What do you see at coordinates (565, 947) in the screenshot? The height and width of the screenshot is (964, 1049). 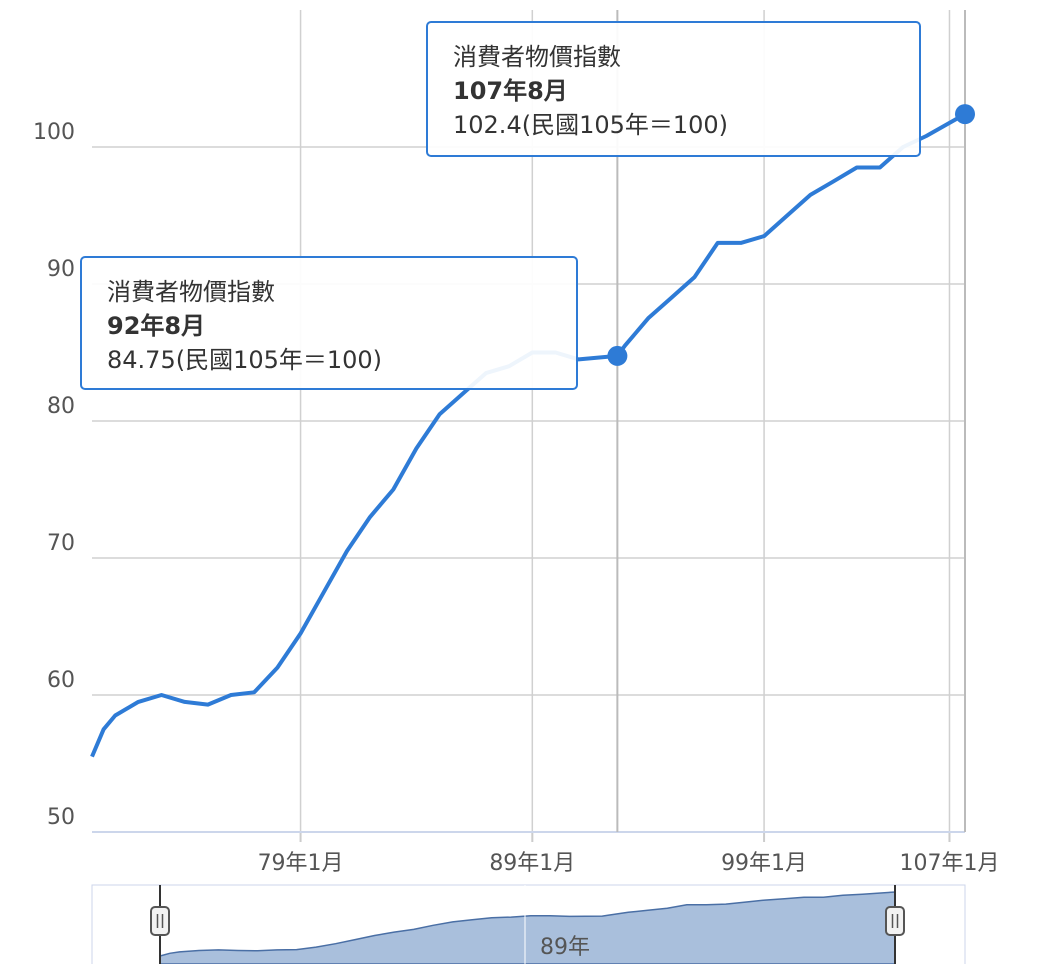 I see `navigator-label: 89年` at bounding box center [565, 947].